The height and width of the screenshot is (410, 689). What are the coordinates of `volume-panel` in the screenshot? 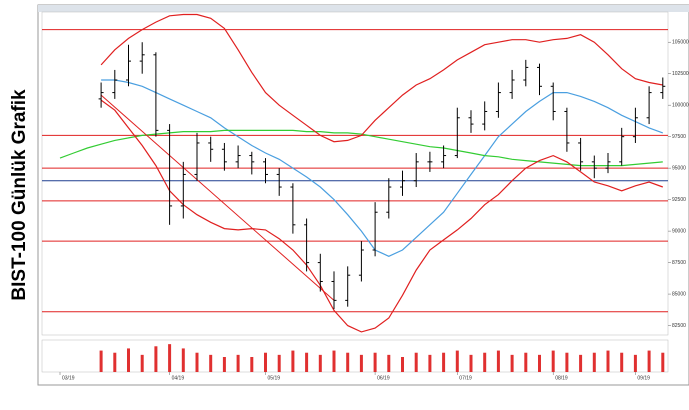 It's located at (355, 356).